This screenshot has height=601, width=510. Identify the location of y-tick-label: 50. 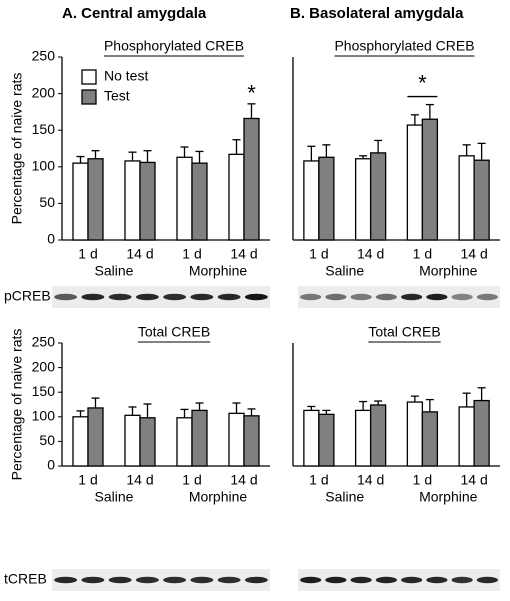
(47, 202).